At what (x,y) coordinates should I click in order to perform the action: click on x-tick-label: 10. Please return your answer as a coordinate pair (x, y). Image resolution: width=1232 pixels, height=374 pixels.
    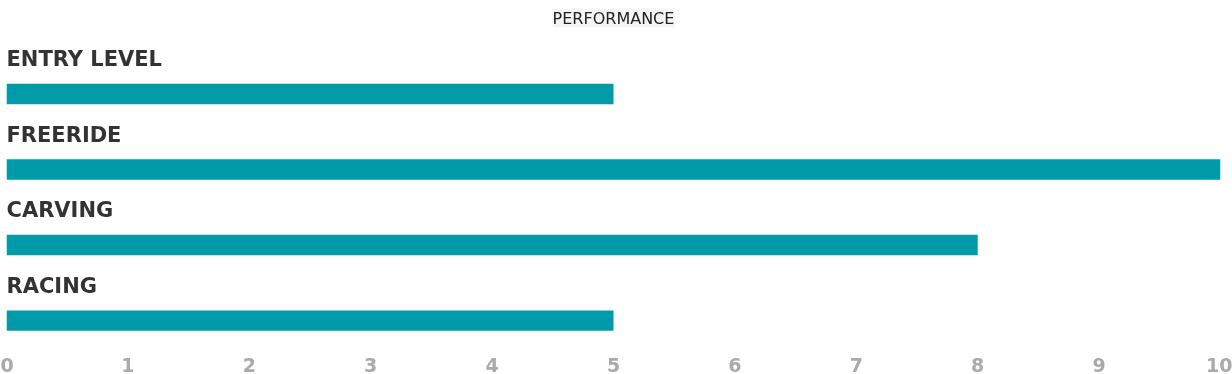
    Looking at the image, I should click on (1219, 363).